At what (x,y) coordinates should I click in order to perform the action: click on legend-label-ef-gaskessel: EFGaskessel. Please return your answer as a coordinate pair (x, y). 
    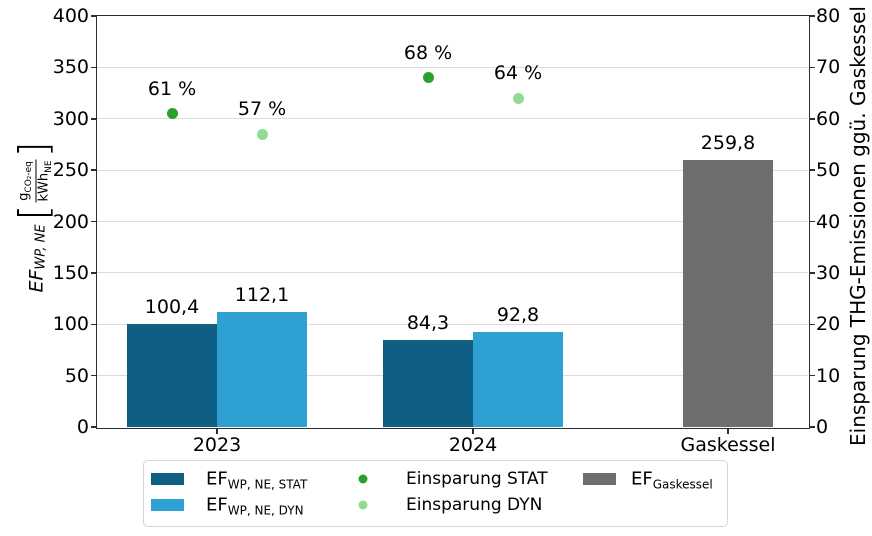
    Looking at the image, I should click on (672, 479).